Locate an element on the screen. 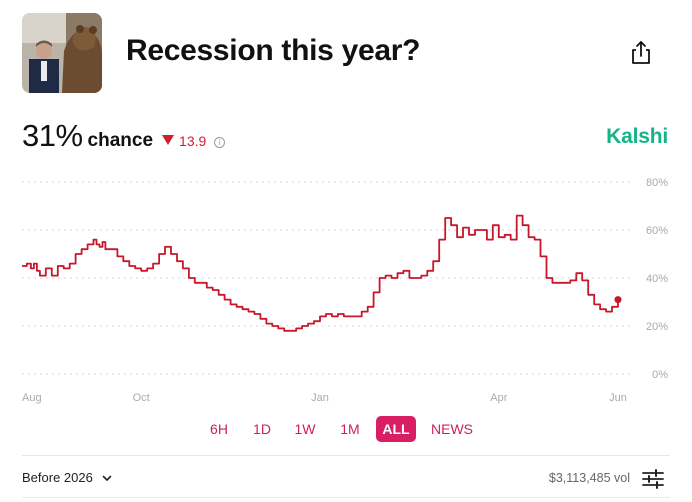  range-tab-6h: 6H is located at coordinates (219, 429).